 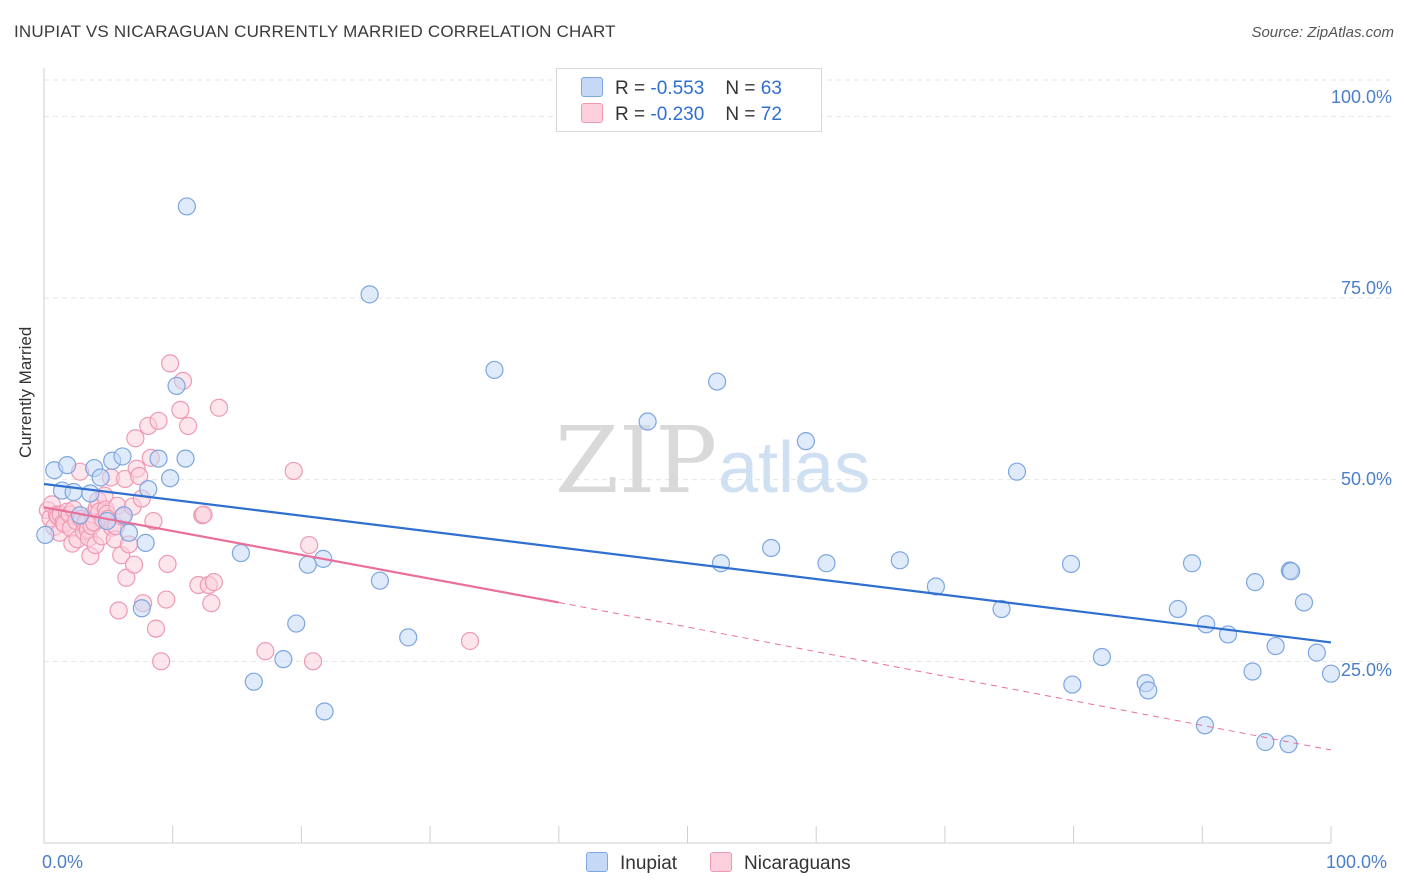 What do you see at coordinates (794, 468) in the screenshot?
I see `watermark-atlas: atlas` at bounding box center [794, 468].